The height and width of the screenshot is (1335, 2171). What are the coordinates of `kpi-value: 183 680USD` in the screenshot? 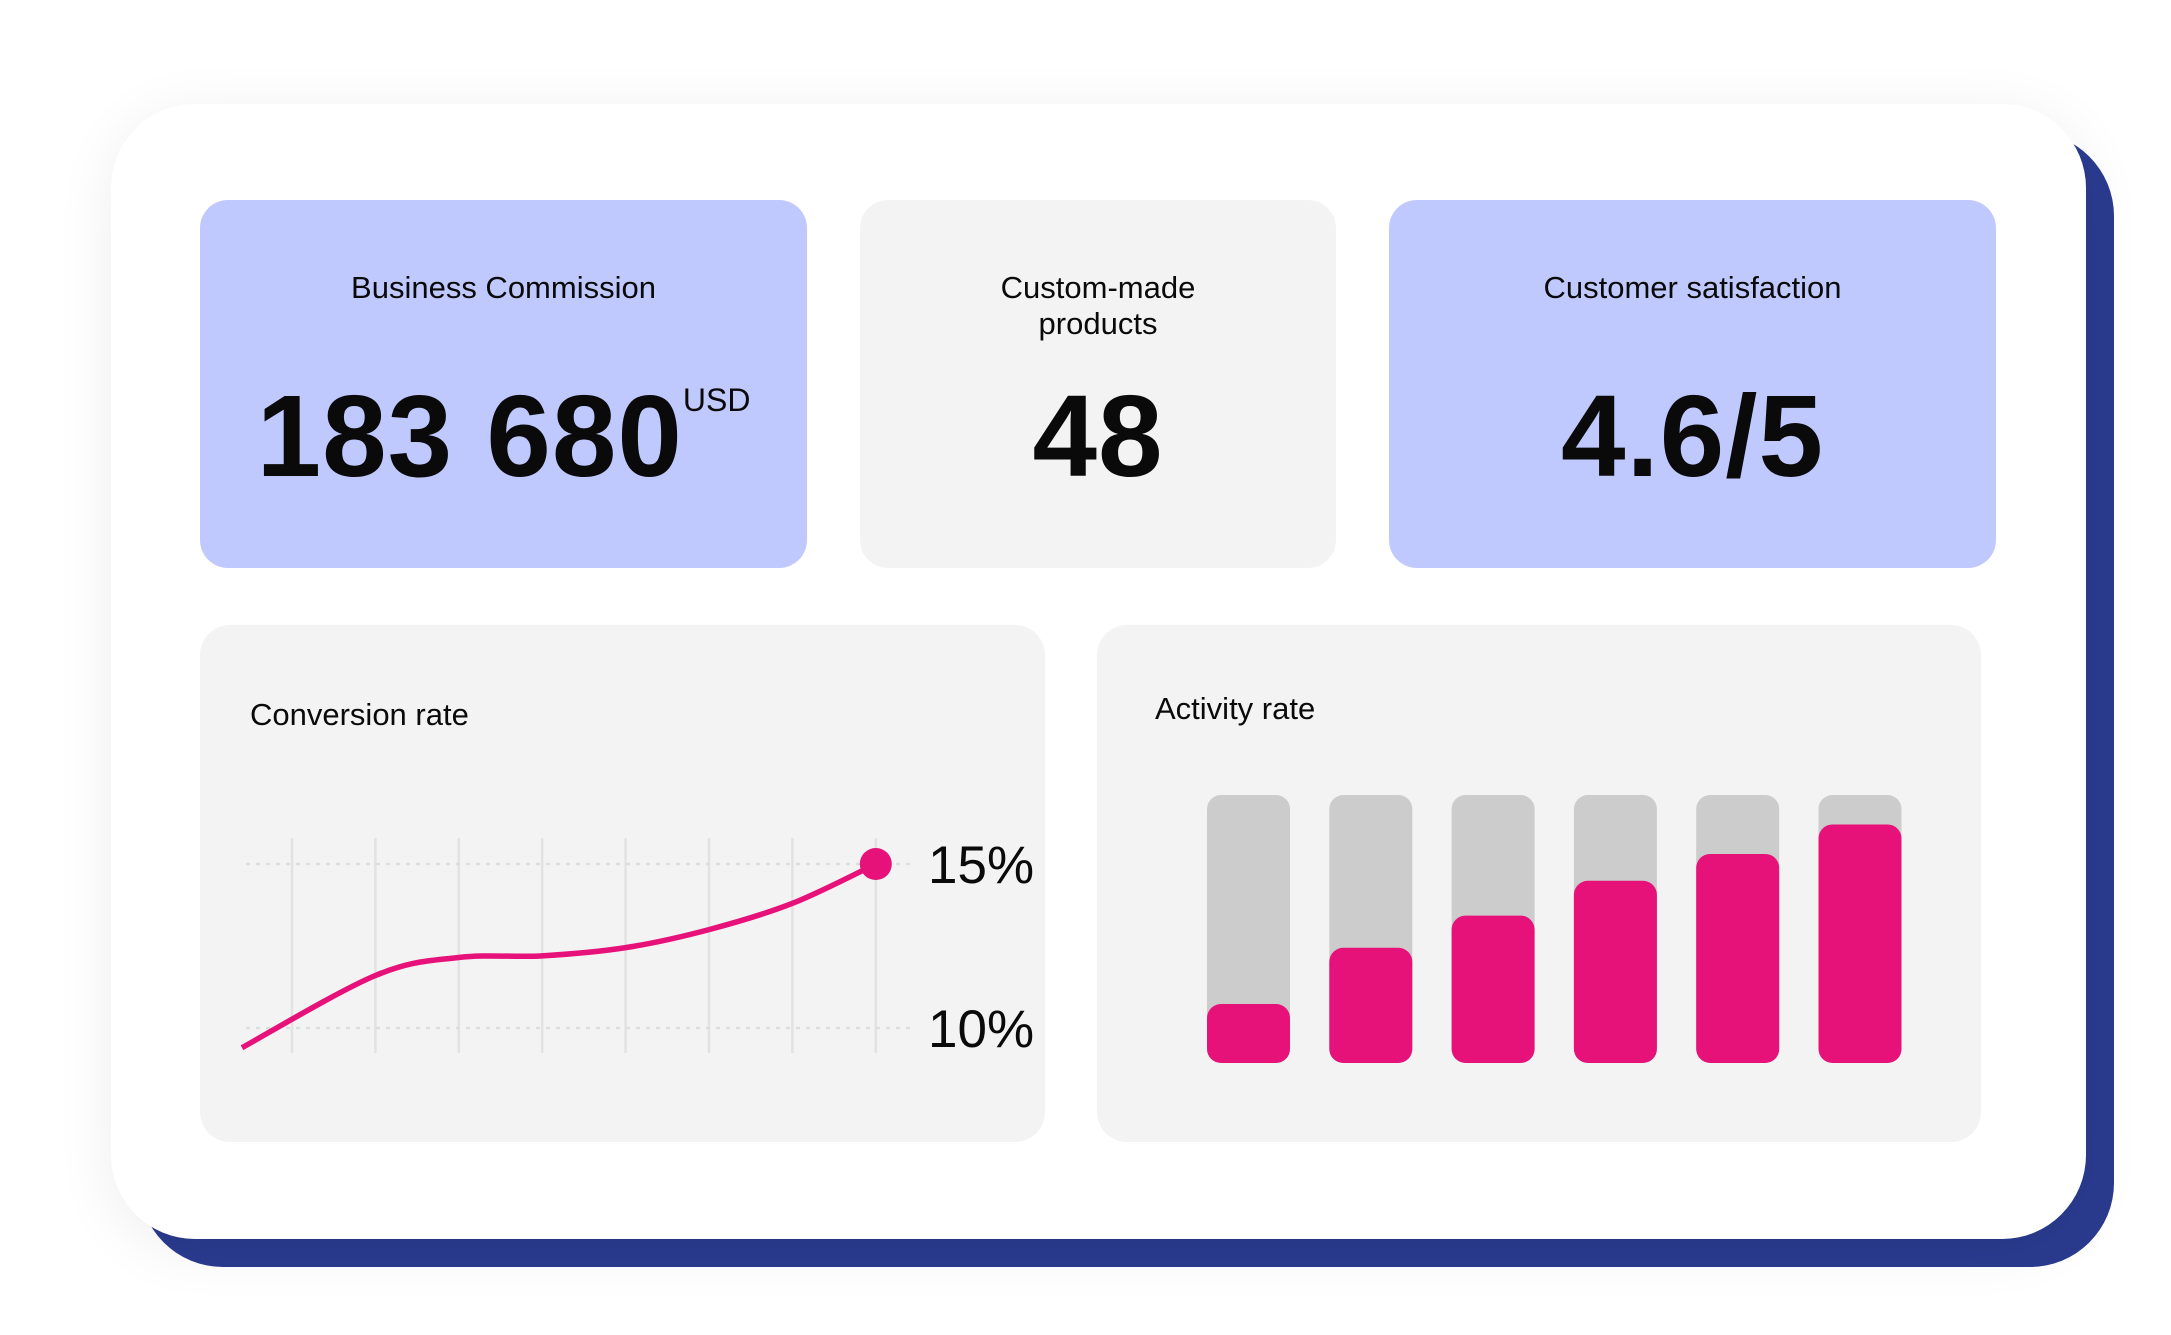 It's located at (503, 436).